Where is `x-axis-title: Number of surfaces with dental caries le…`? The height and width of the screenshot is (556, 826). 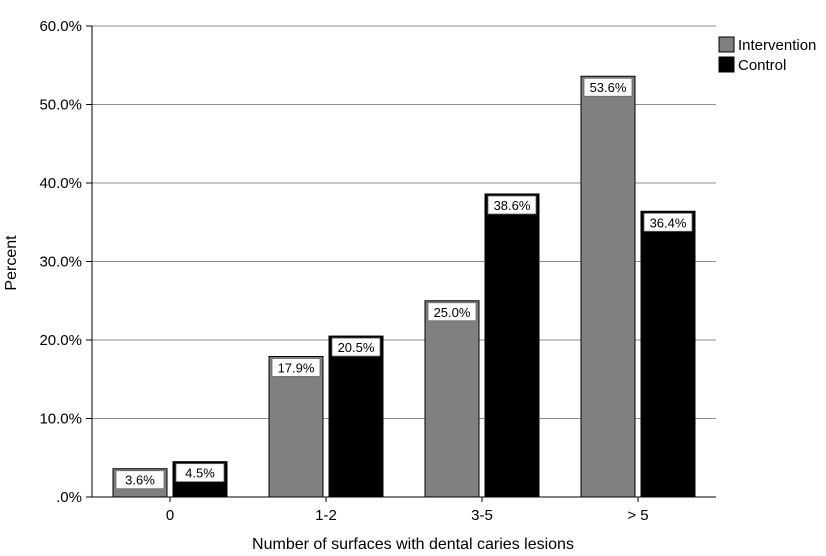
x-axis-title: Number of surfaces with dental caries le… is located at coordinates (413, 544).